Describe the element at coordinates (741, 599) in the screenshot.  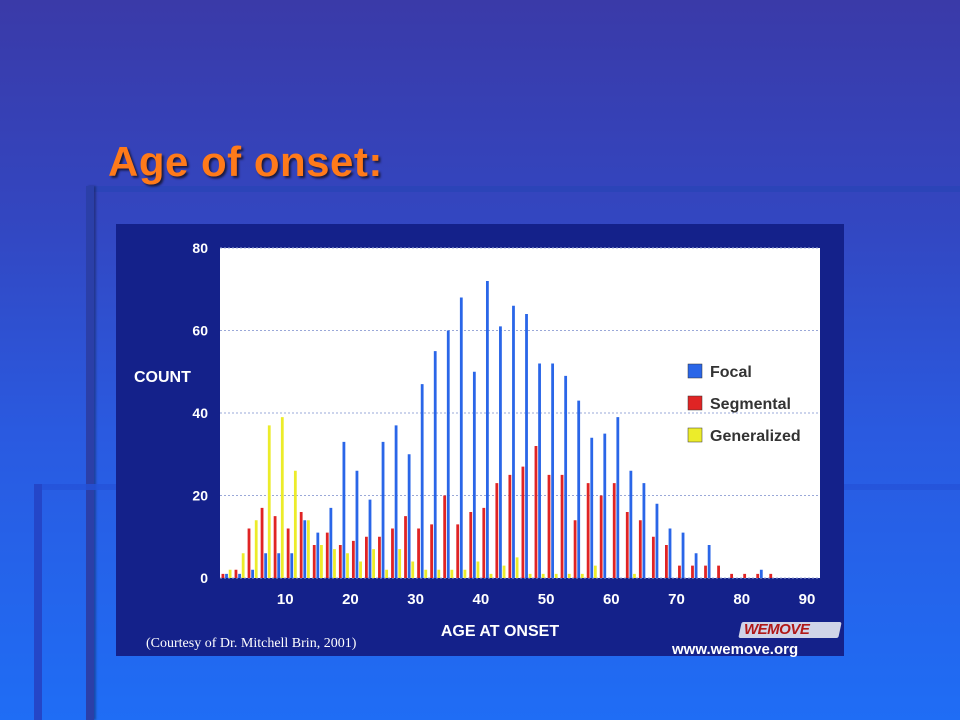
I see `x-tick-label: 80` at that location.